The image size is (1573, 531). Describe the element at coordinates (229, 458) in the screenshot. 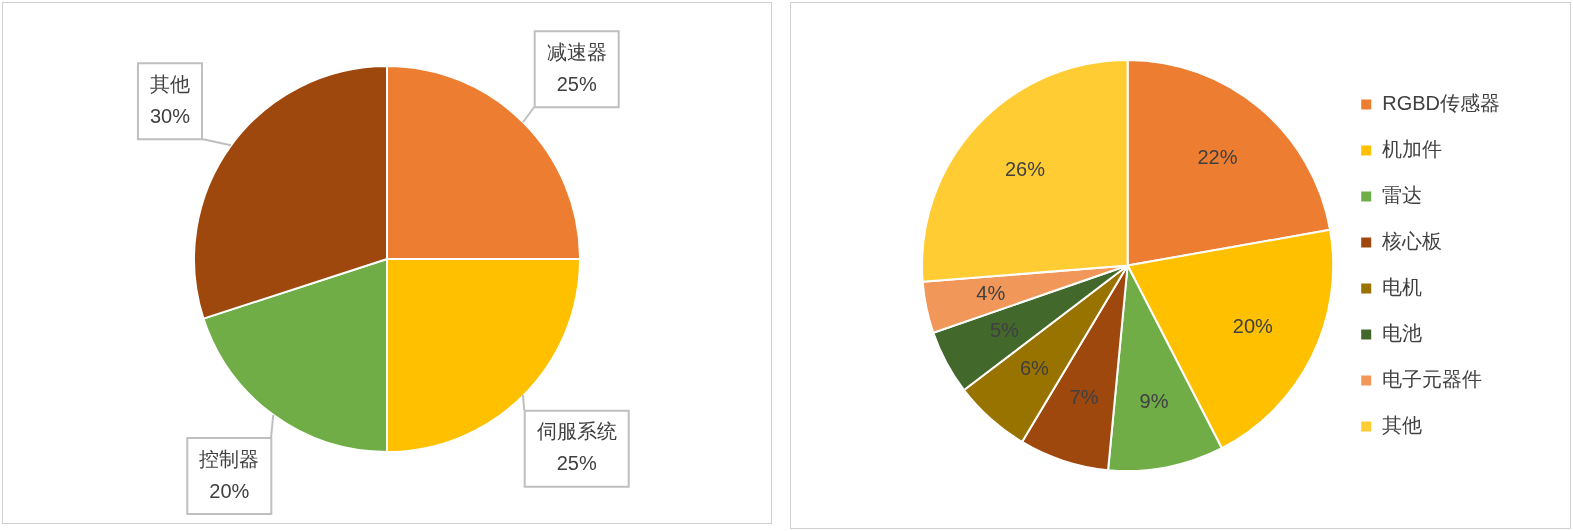

I see `slice-label: 控制器` at that location.